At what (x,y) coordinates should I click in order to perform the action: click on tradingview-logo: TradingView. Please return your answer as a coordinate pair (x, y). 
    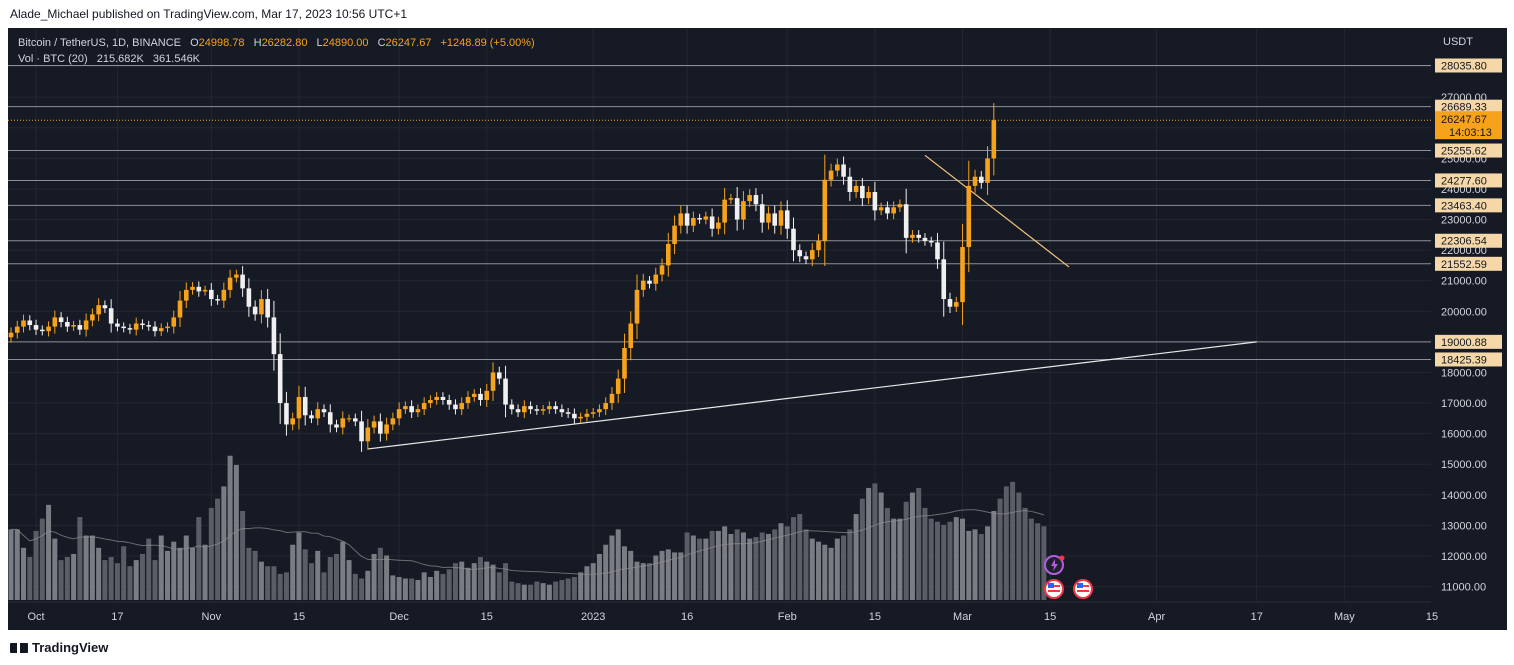
    Looking at the image, I should click on (59, 647).